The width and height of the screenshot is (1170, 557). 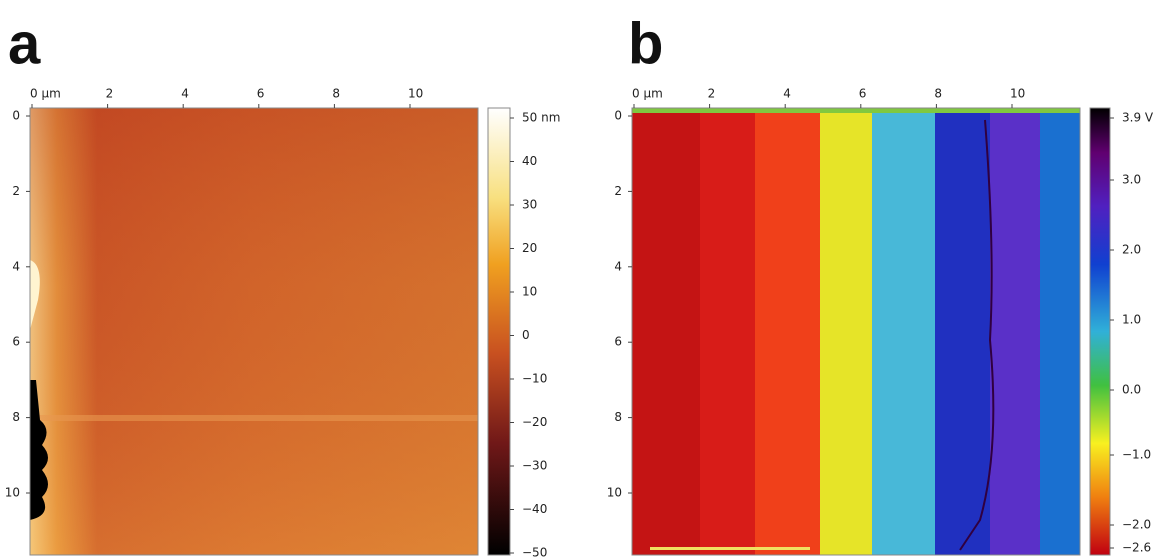 What do you see at coordinates (534, 509) in the screenshot?
I see `colorbar-tick-label: −40` at bounding box center [534, 509].